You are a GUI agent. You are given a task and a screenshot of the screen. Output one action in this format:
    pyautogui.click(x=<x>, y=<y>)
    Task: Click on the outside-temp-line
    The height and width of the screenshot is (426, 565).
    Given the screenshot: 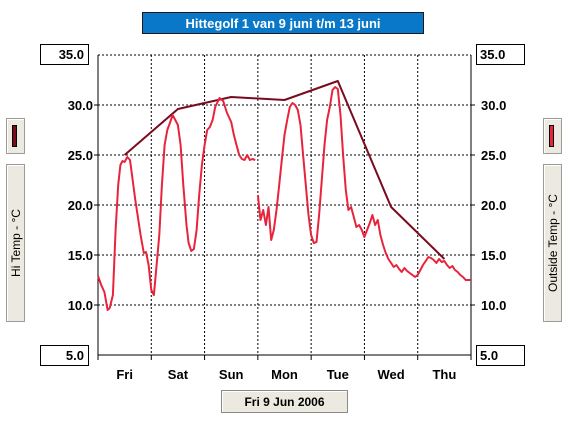 What is the action you would take?
    pyautogui.click(x=176, y=204)
    